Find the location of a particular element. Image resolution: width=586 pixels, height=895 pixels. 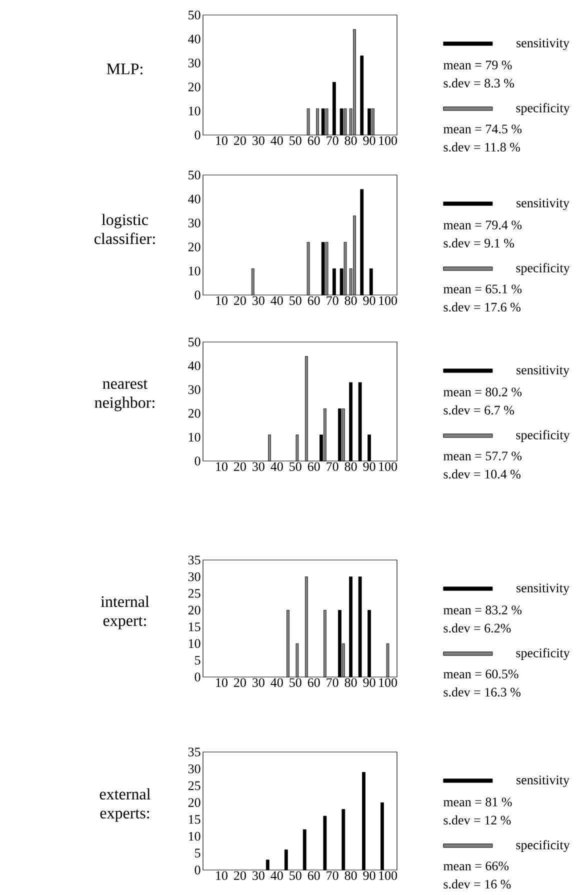

text: mean = 65.1 % is located at coordinates (482, 289).